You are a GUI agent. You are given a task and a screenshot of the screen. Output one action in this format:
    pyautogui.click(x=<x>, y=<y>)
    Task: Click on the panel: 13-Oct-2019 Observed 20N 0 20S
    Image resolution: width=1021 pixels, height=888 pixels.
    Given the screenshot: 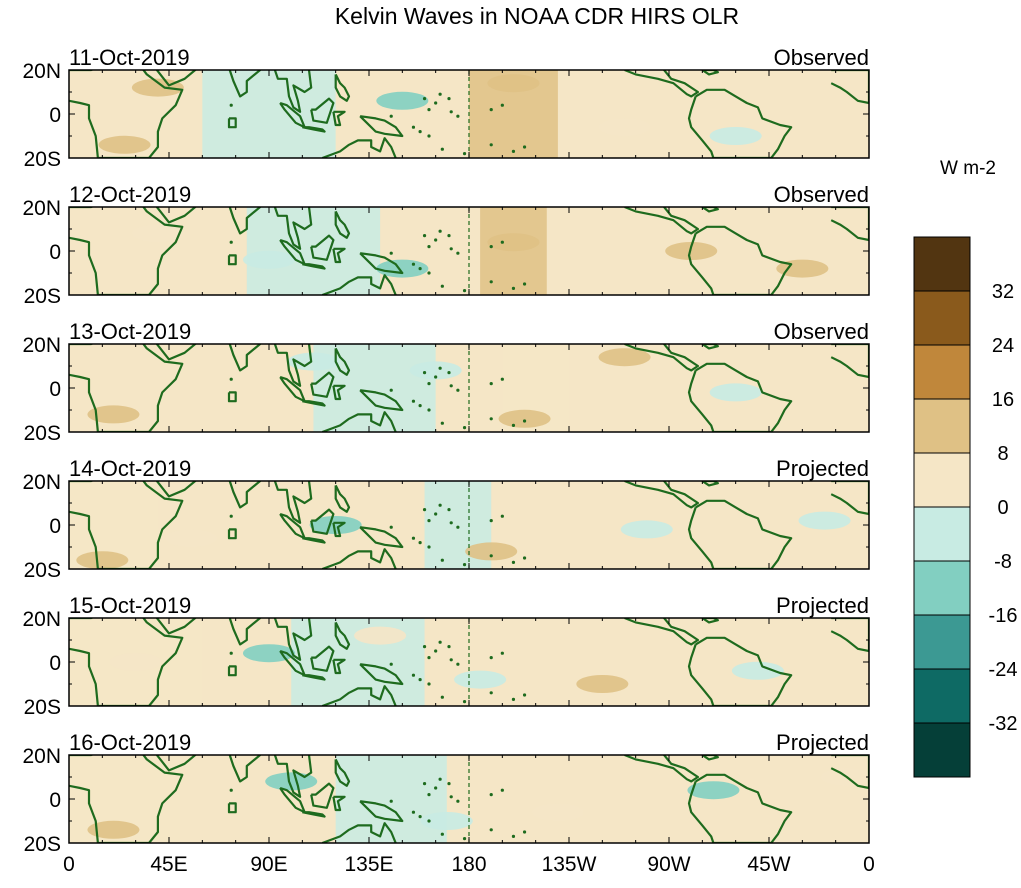 What is the action you would take?
    pyautogui.click(x=446, y=382)
    